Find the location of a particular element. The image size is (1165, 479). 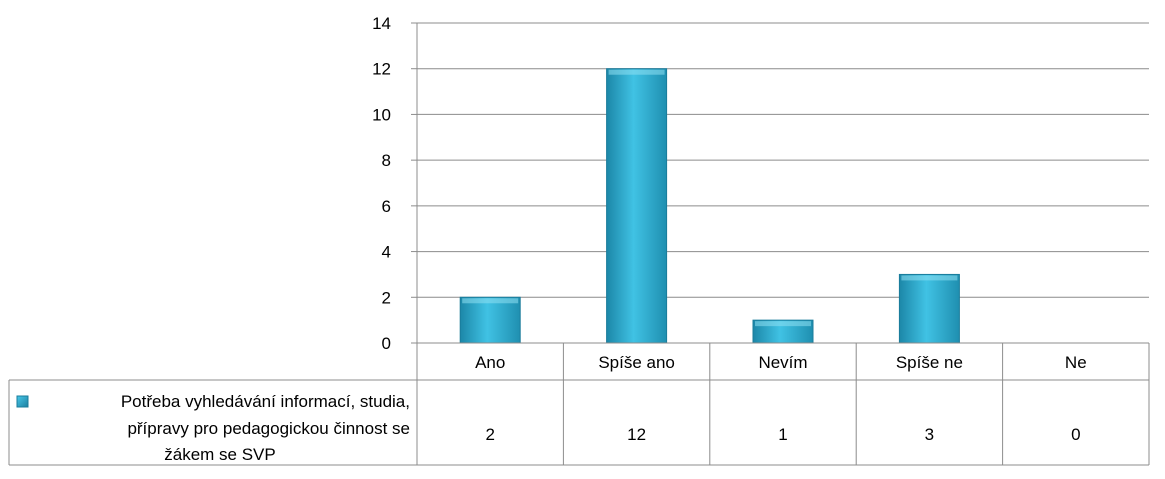

y-tick-label: 8 is located at coordinates (386, 160).